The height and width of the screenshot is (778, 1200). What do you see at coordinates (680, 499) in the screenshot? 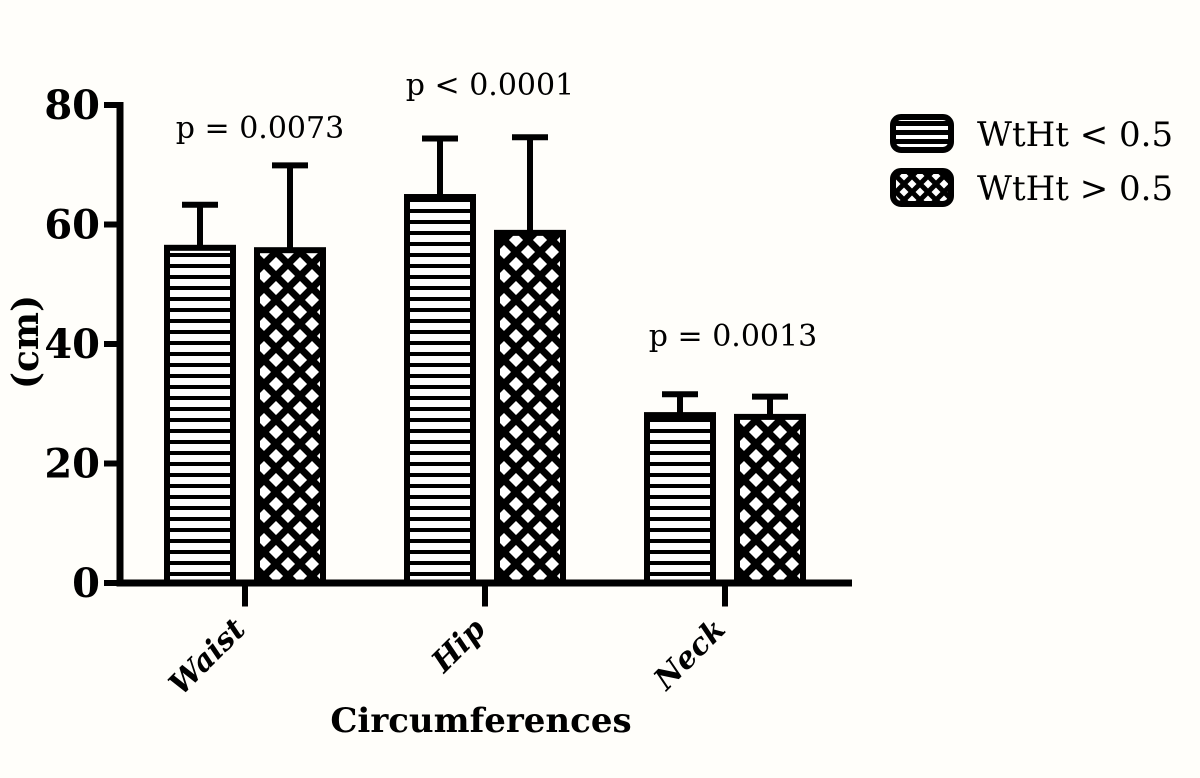
I see `bar-neck-s1` at bounding box center [680, 499].